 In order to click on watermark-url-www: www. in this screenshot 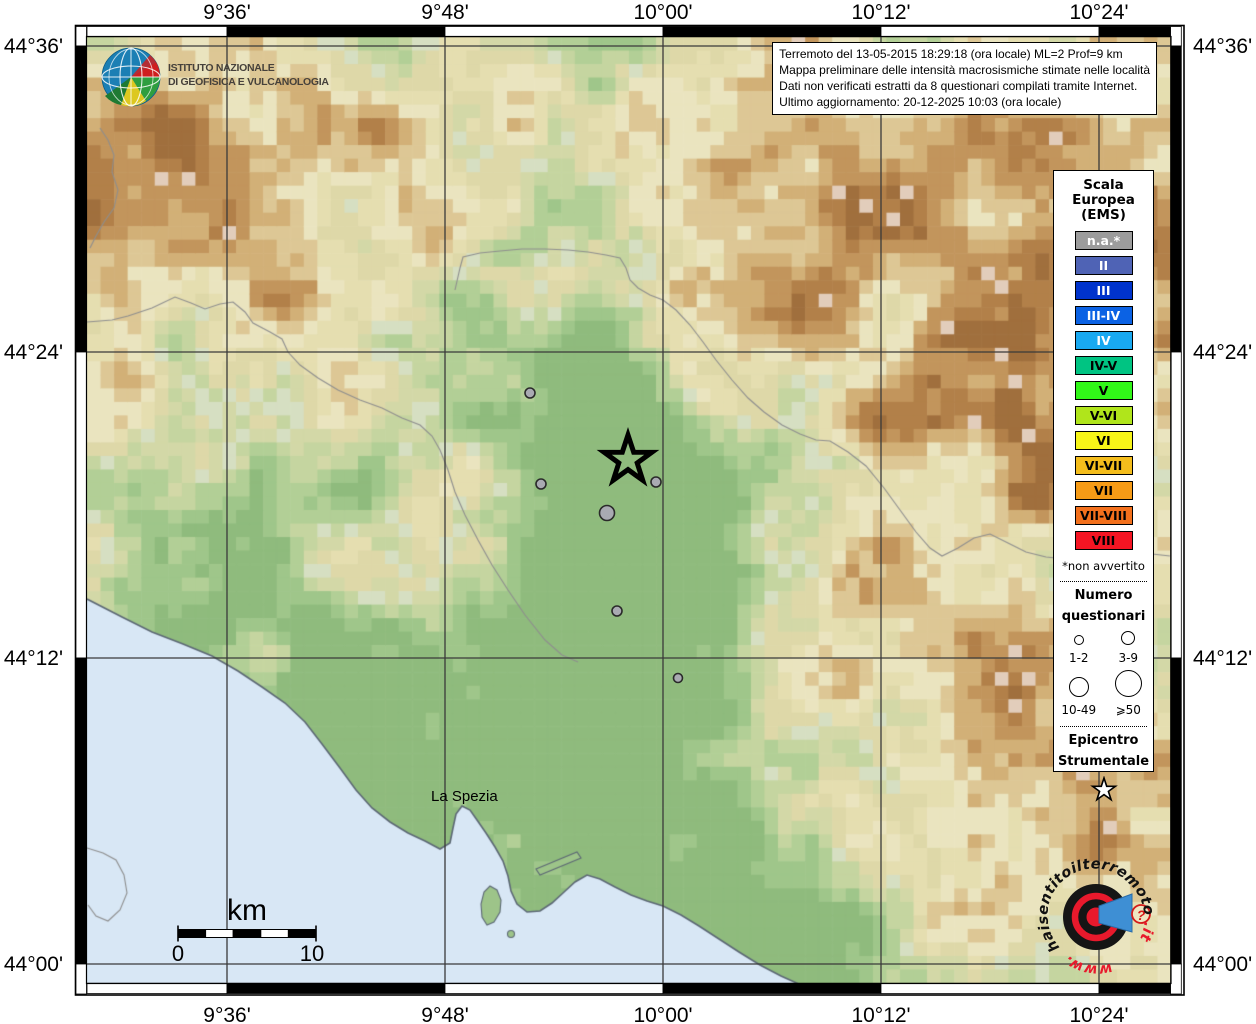, I will do `click(1087, 965)`.